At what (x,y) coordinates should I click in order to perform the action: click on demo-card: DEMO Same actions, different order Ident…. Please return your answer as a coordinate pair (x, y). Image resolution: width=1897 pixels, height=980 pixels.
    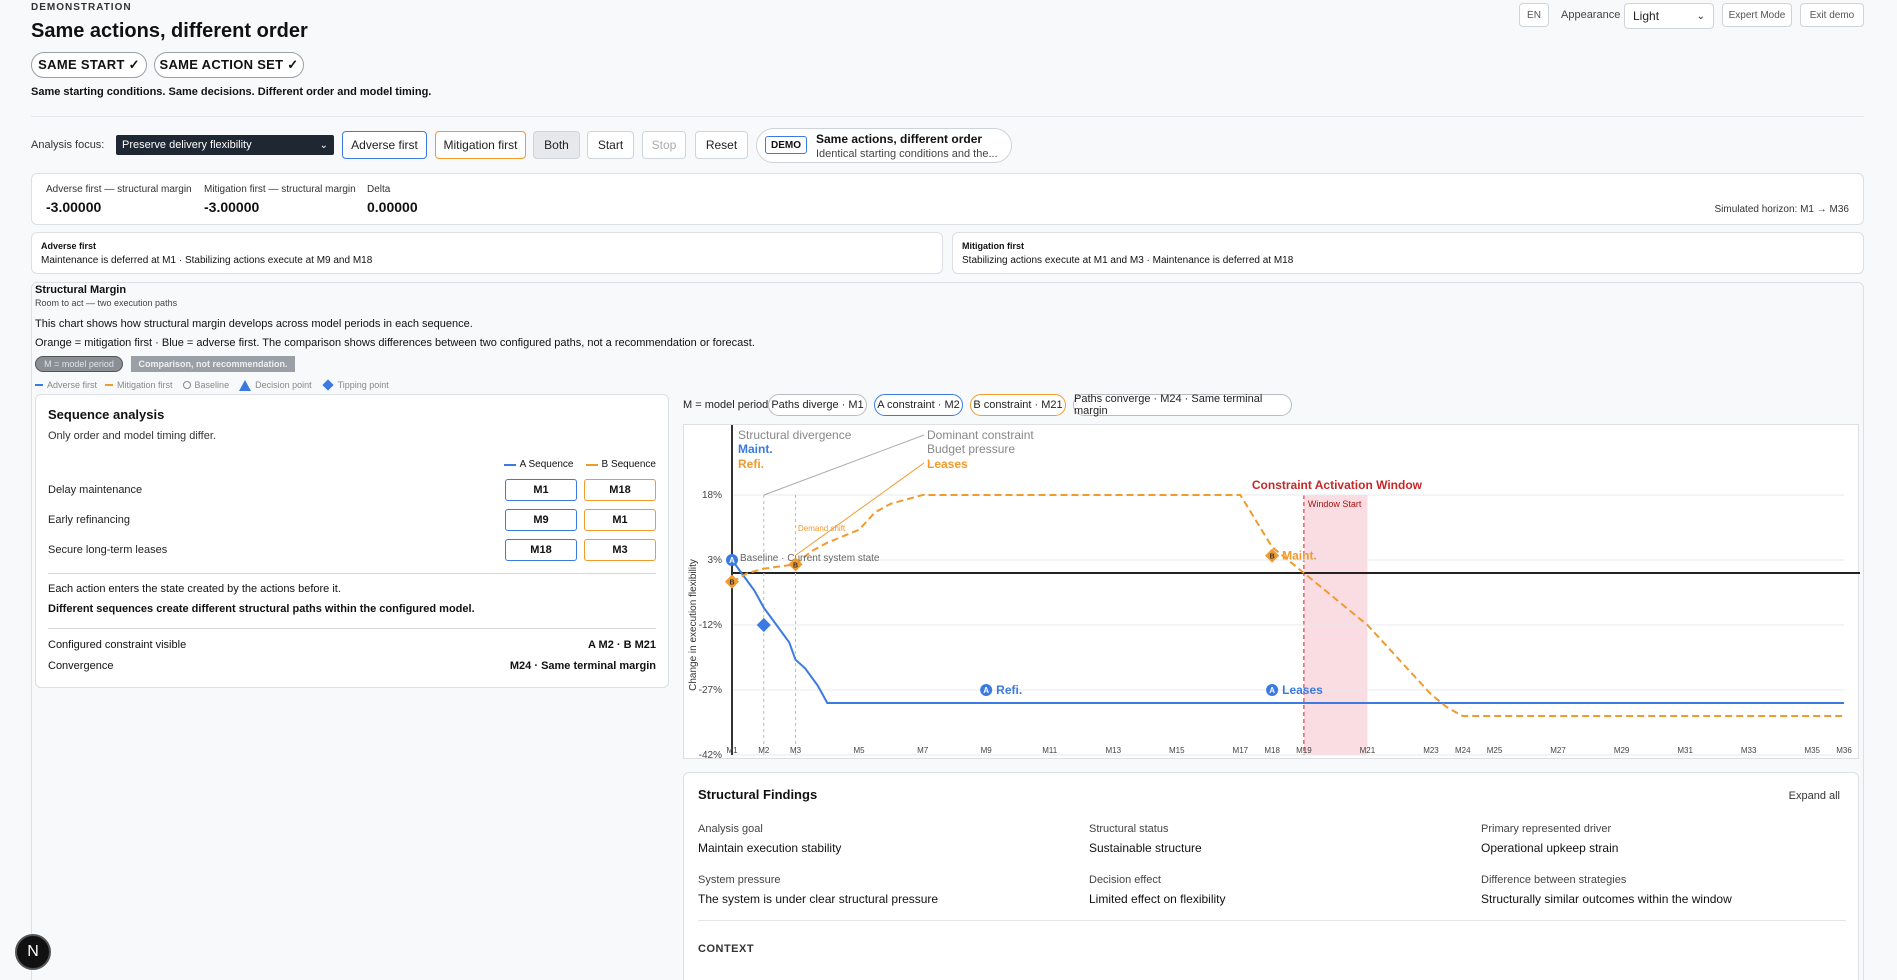
    Looking at the image, I should click on (884, 145).